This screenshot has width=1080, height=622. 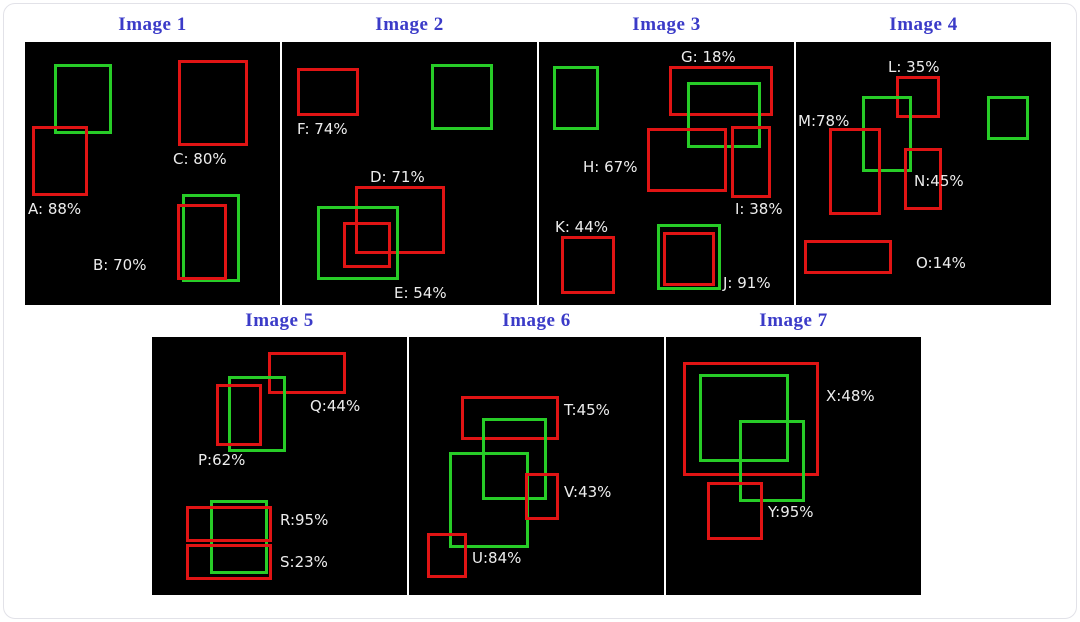 I want to click on bbox-label: R:95%, so click(x=304, y=520).